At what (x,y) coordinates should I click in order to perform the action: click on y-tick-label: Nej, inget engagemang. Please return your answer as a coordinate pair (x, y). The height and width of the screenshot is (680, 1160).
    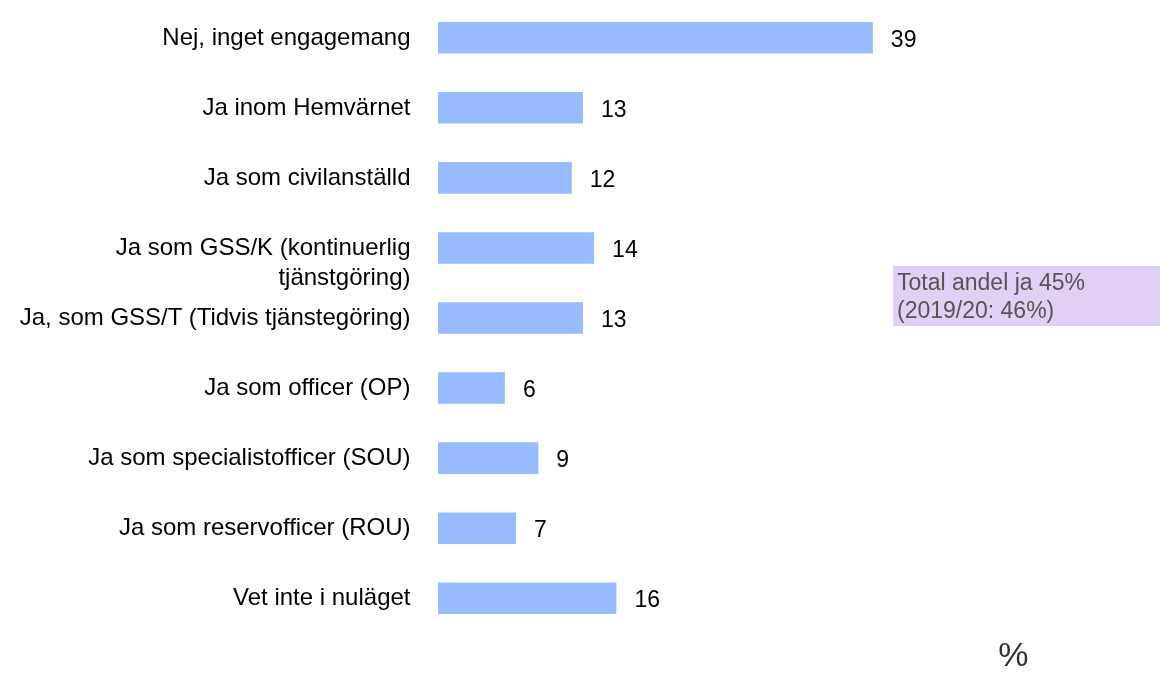
    Looking at the image, I should click on (286, 36).